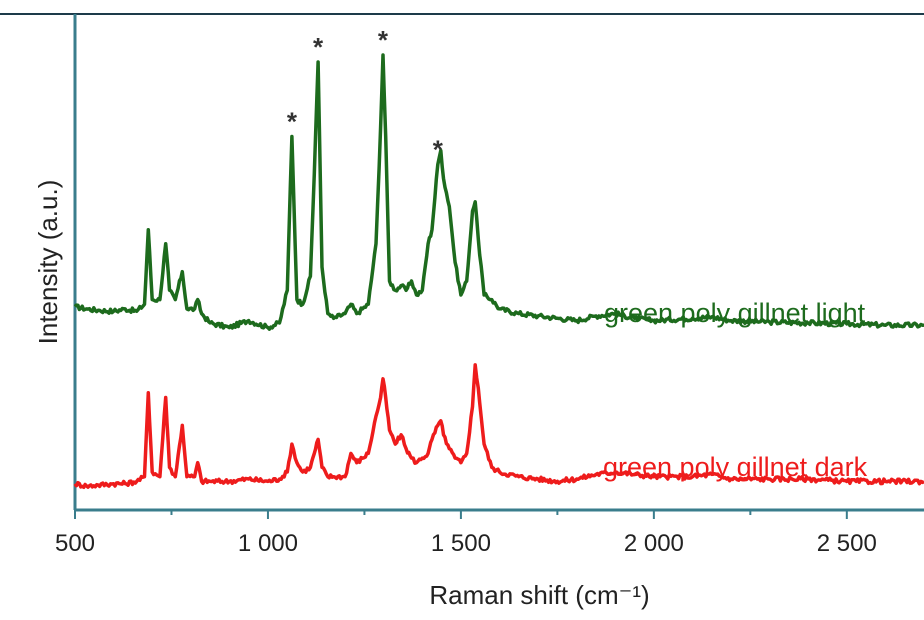 The image size is (924, 620). I want to click on x-tick-label: 1 500, so click(461, 543).